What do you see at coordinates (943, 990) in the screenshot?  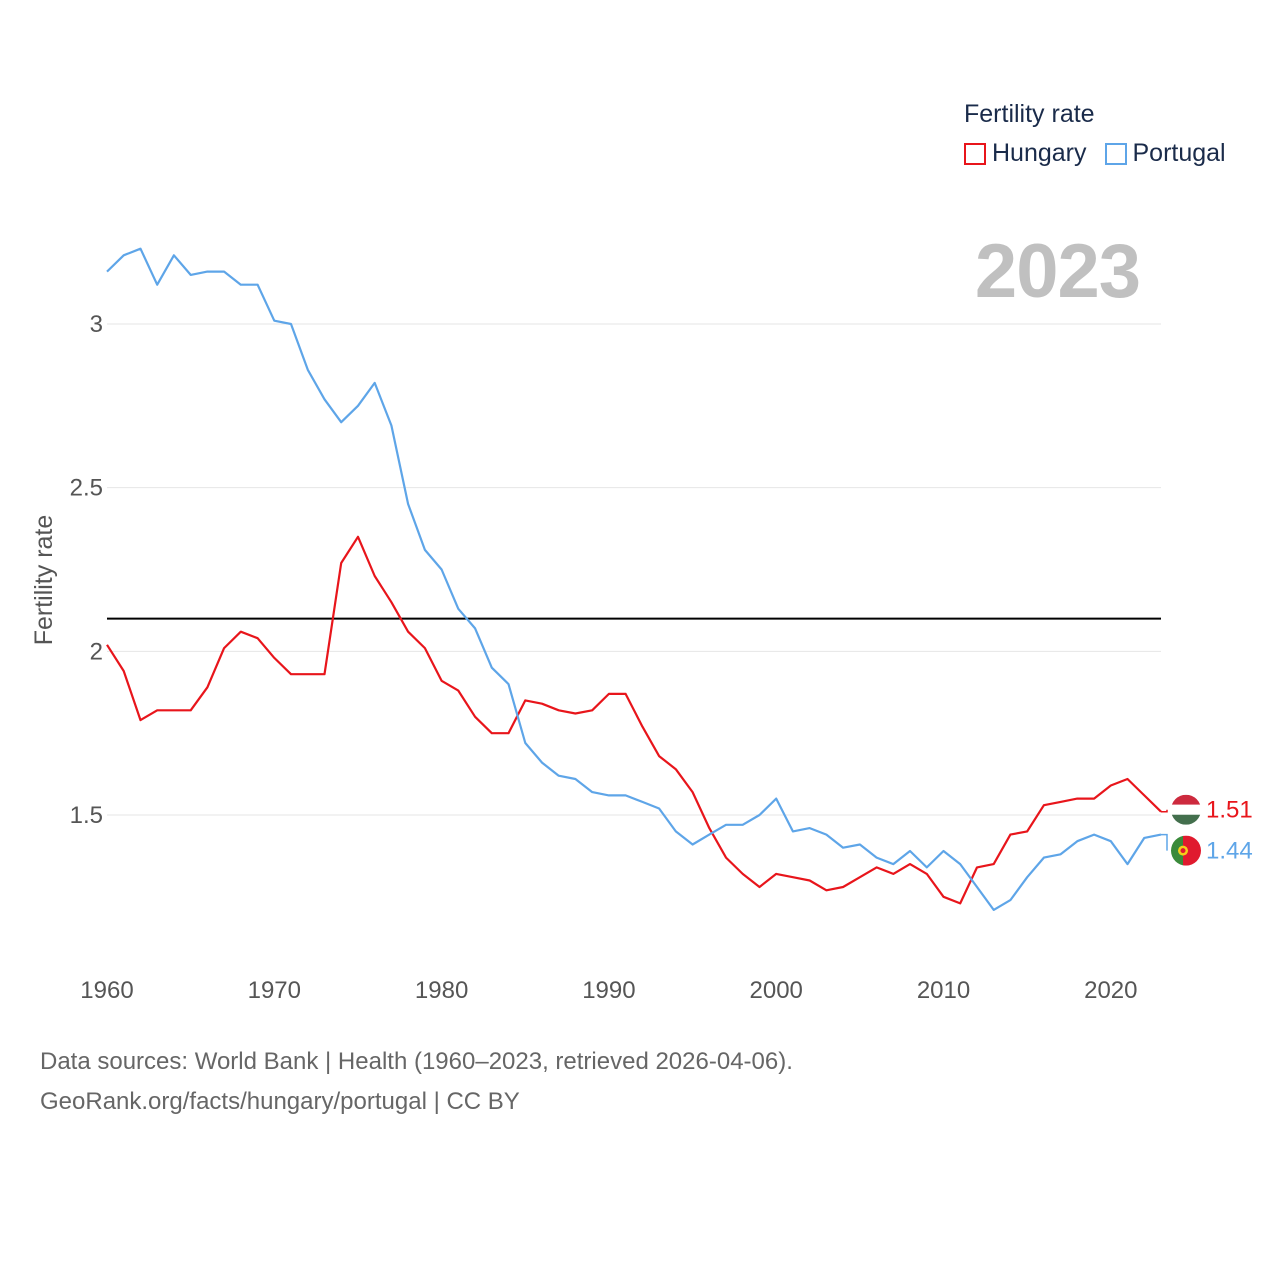 I see `x-tick-label: 2010` at bounding box center [943, 990].